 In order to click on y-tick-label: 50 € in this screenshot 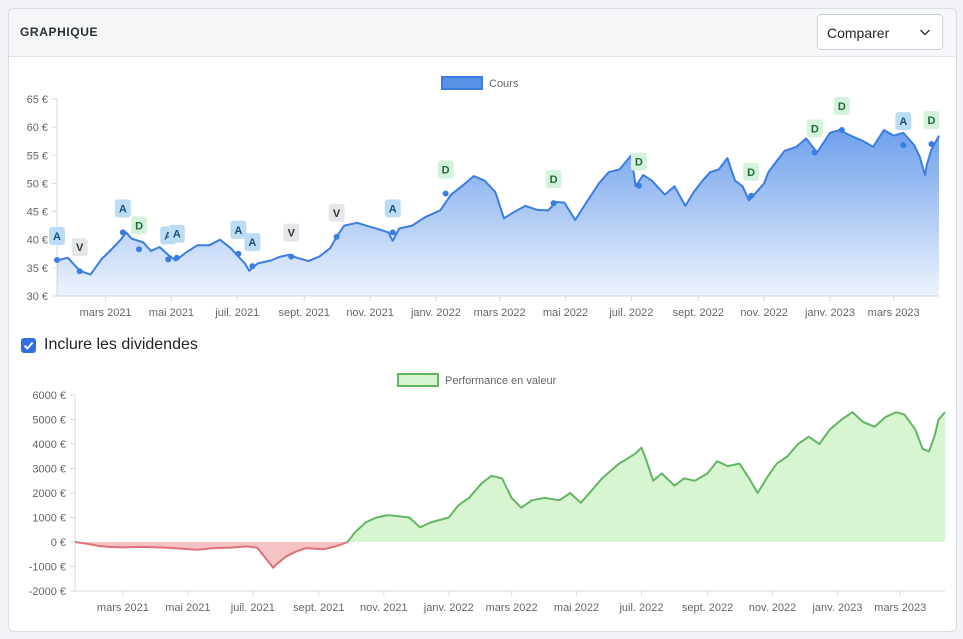, I will do `click(37, 184)`.